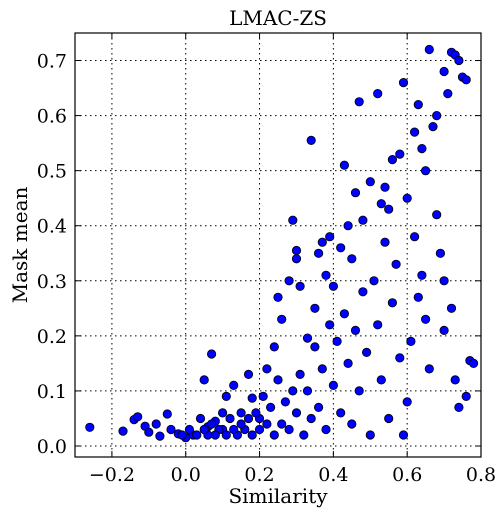 The image size is (498, 521). What do you see at coordinates (52, 172) in the screenshot?
I see `y-tick-label: 0.5` at bounding box center [52, 172].